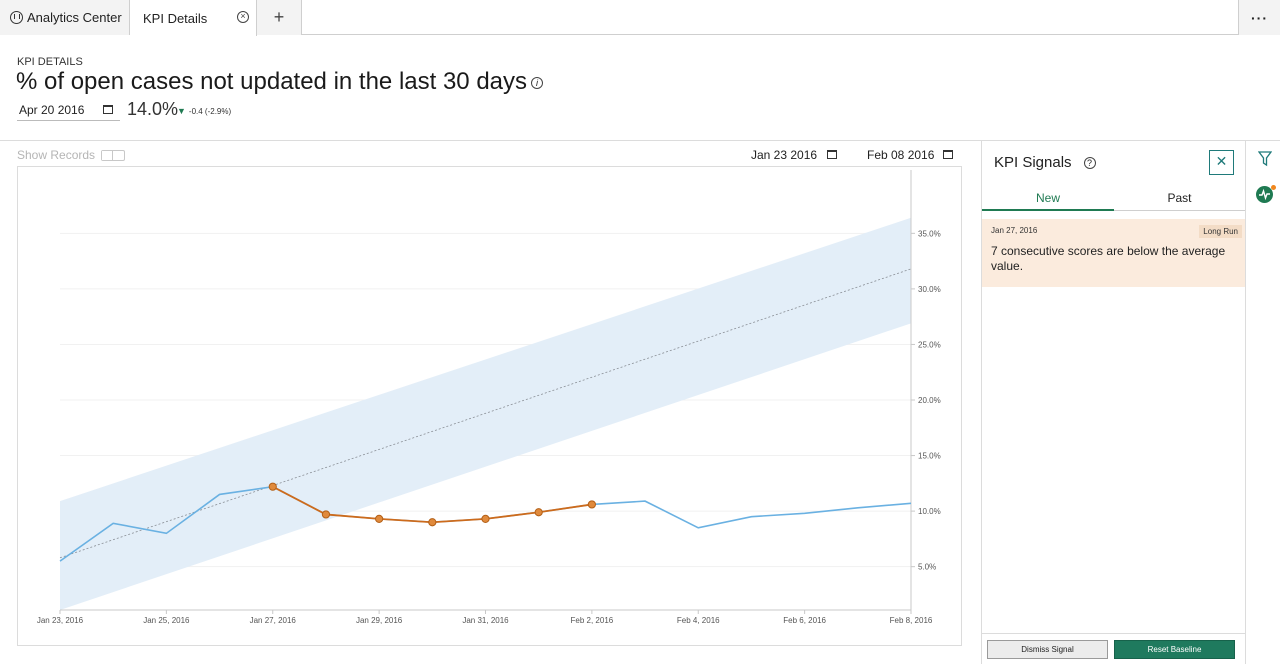  Describe the element at coordinates (901, 155) in the screenshot. I see `range-end-value: Feb 08 2016` at that location.